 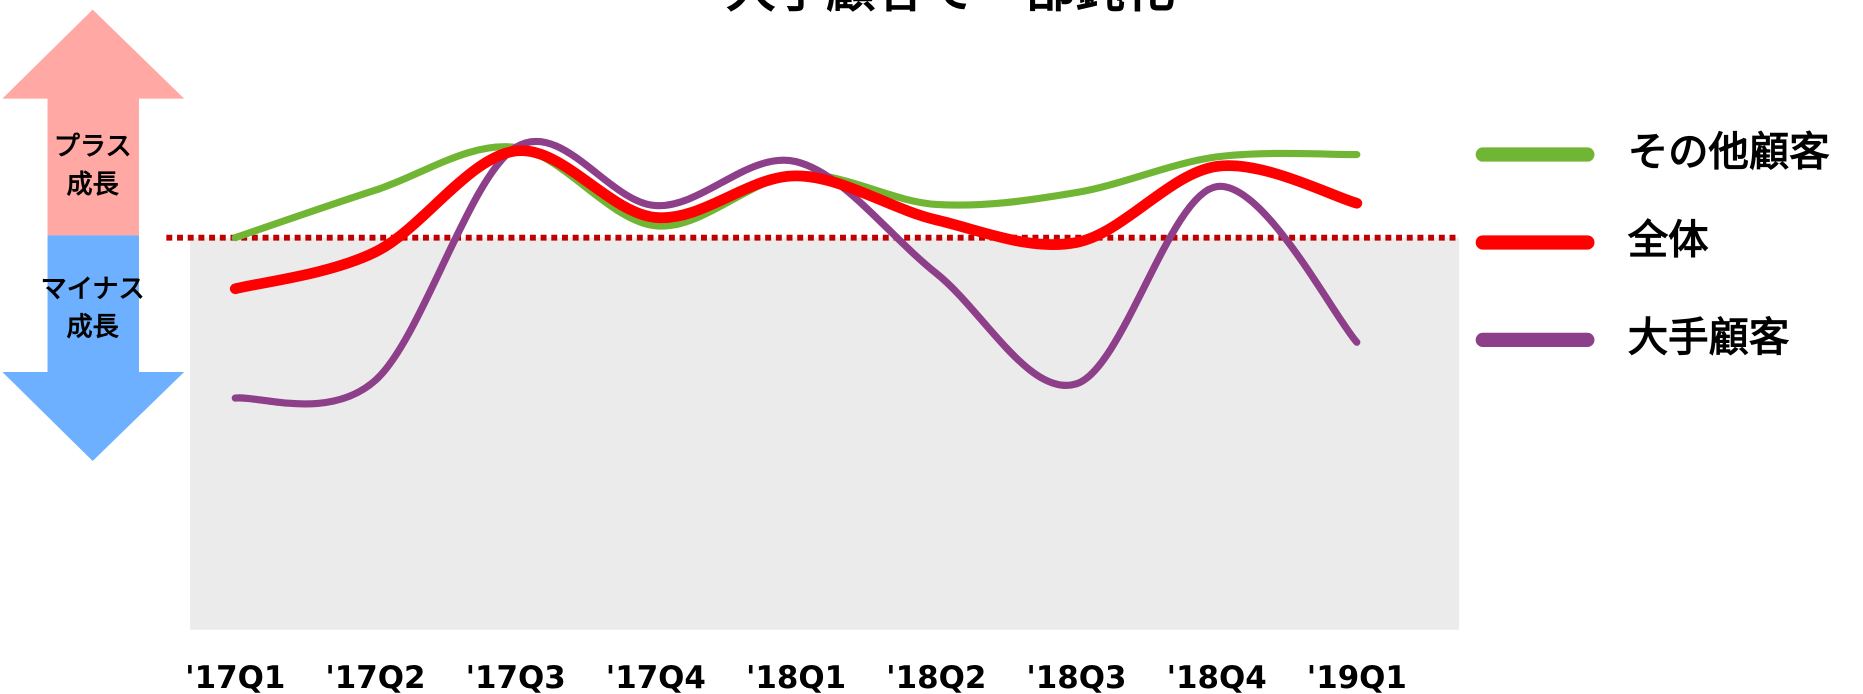 What do you see at coordinates (1076, 677) in the screenshot?
I see `x-tick-label: '18Q3` at bounding box center [1076, 677].